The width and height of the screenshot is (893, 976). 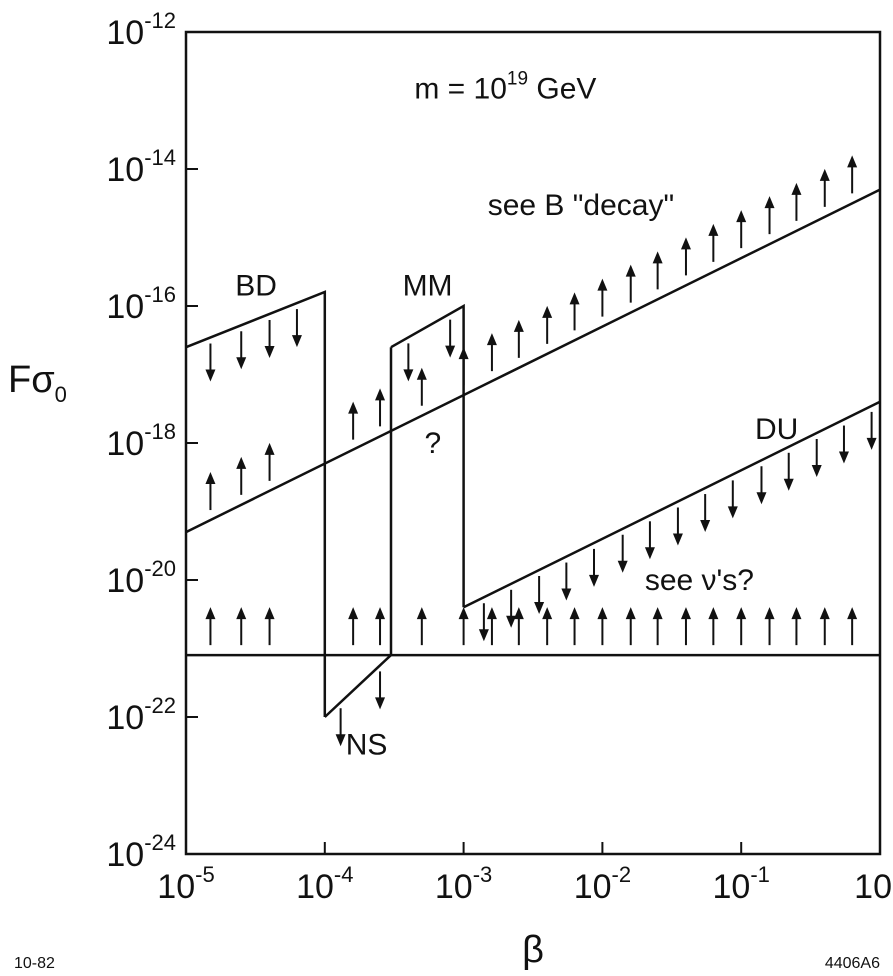 I want to click on y-axis-title-sub: 0, so click(x=61, y=394).